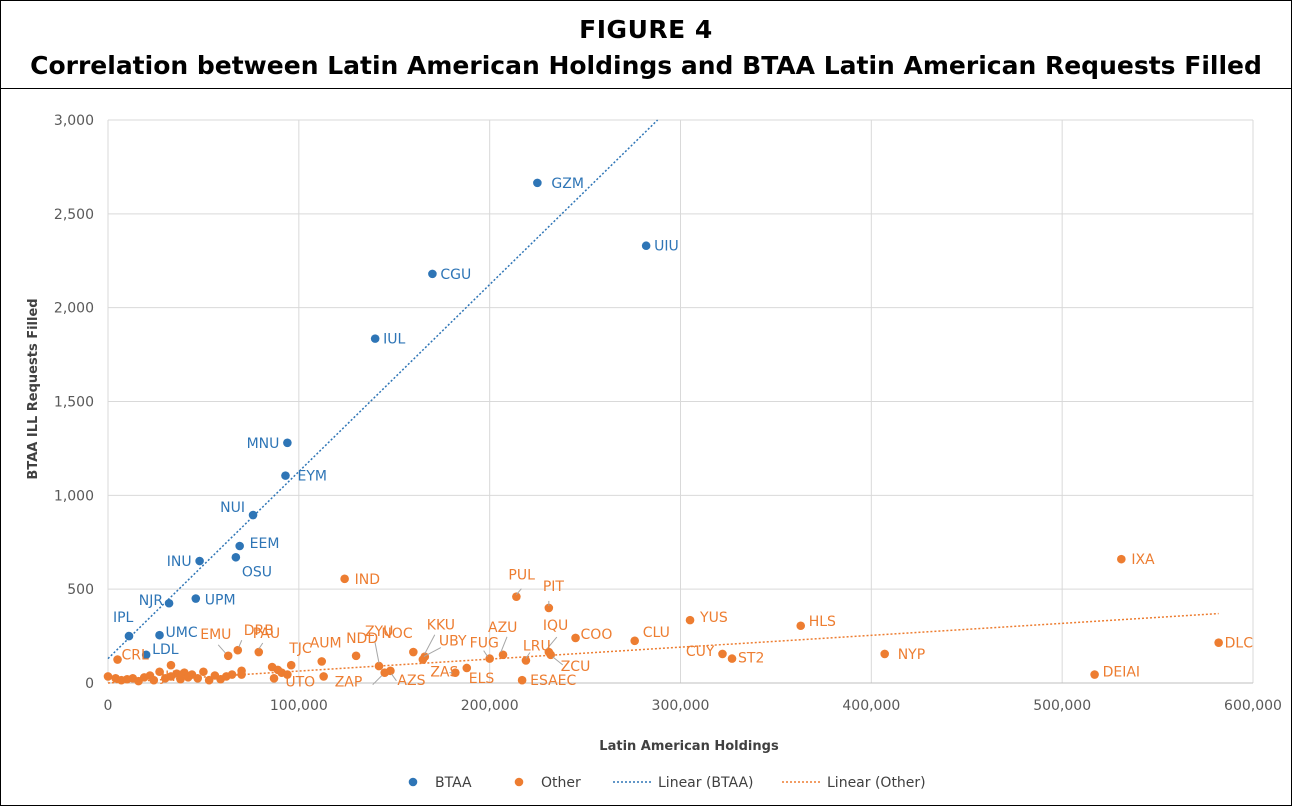  What do you see at coordinates (232, 508) in the screenshot?
I see `nui-label: NUI` at bounding box center [232, 508].